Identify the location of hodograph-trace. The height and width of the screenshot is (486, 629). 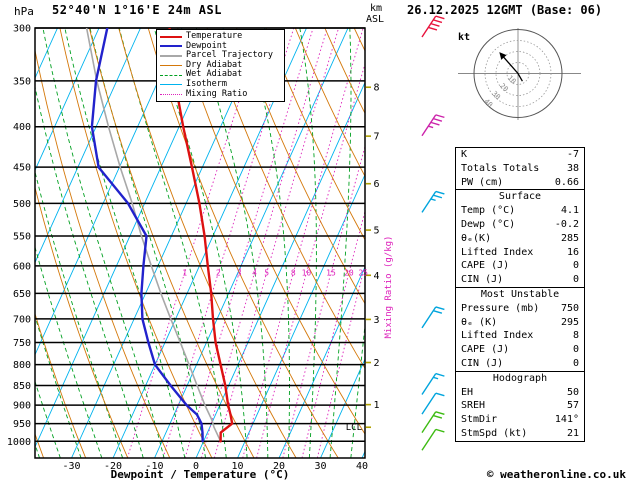
(512, 68).